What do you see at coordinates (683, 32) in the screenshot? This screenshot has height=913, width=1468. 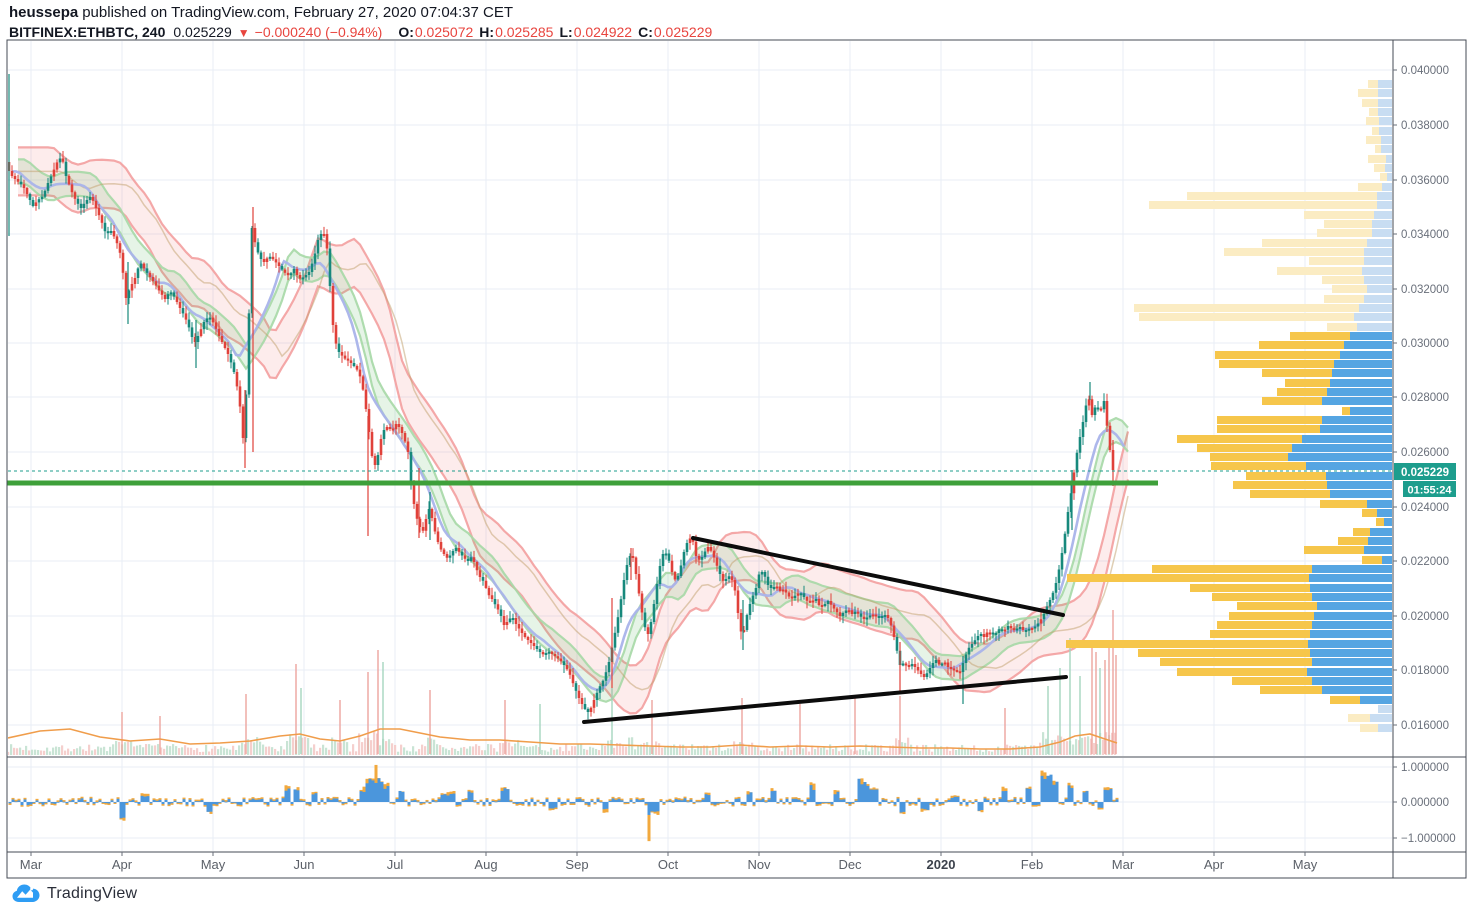 I see `close-value: 0.025229` at bounding box center [683, 32].